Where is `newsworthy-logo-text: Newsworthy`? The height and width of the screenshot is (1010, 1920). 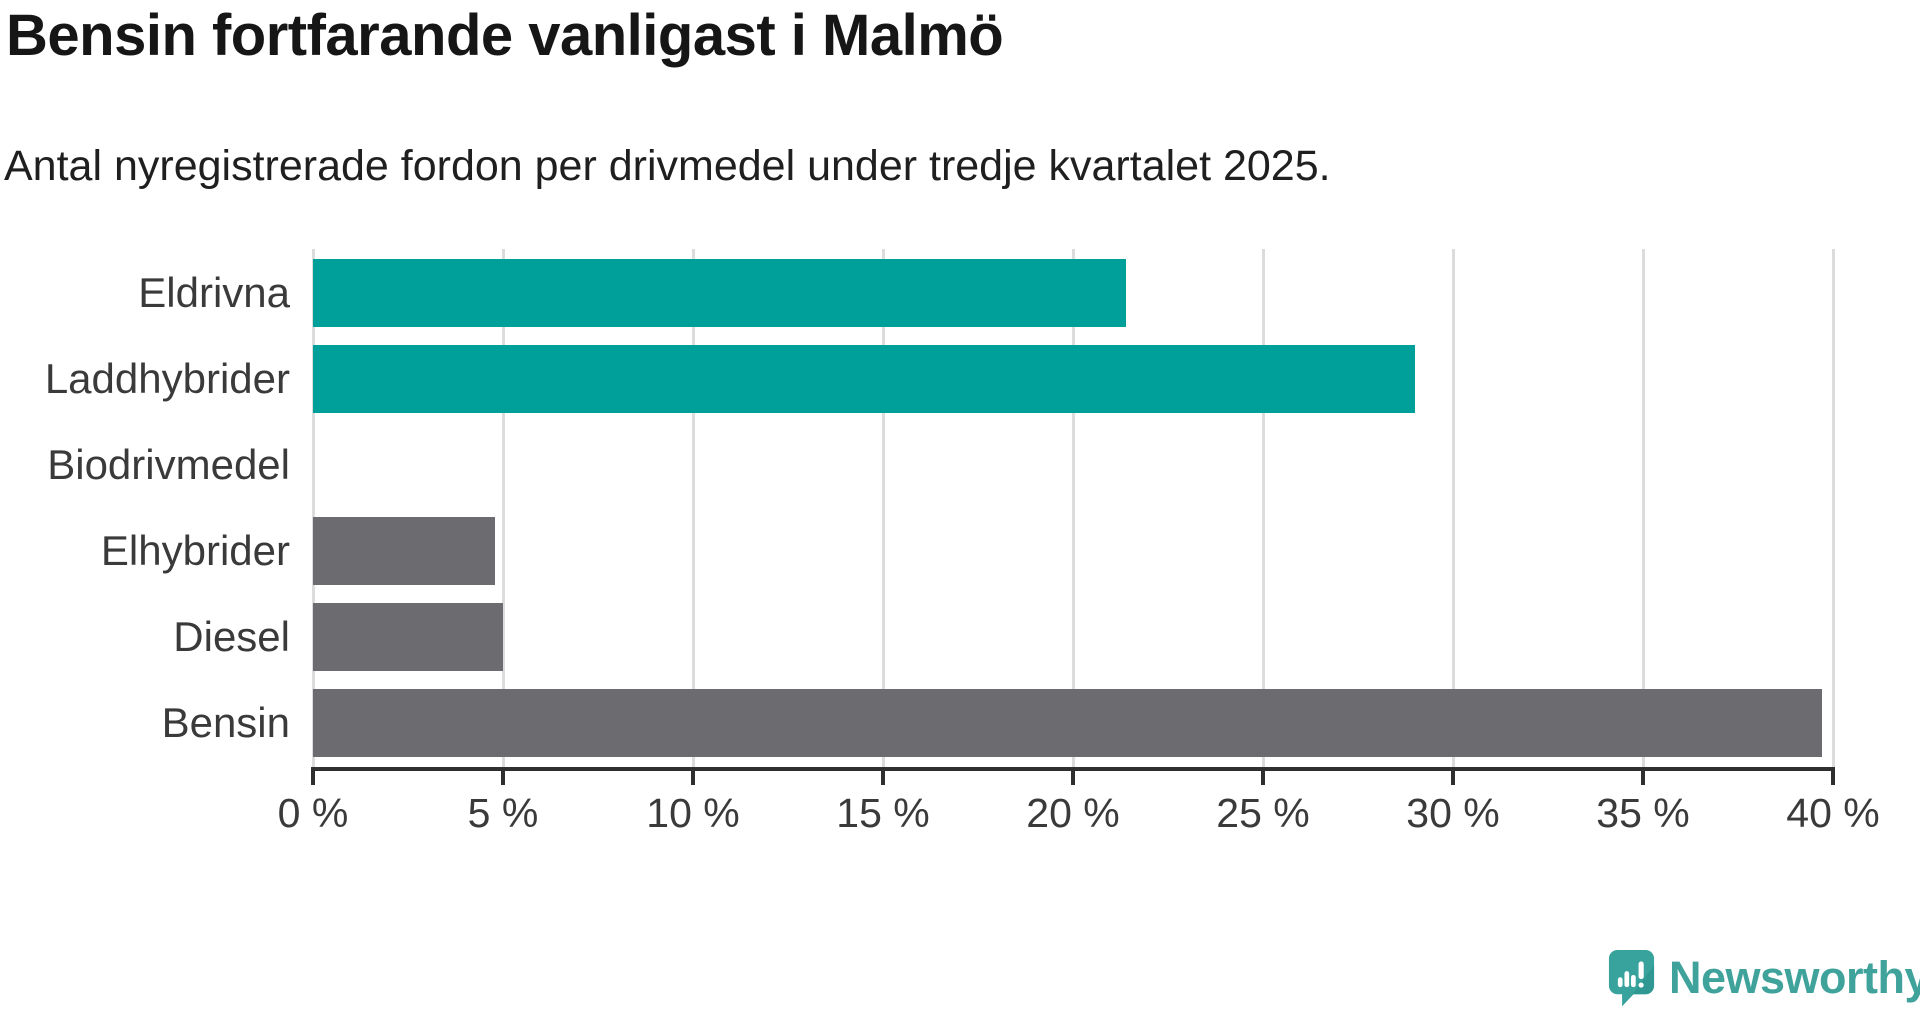 newsworthy-logo-text: Newsworthy is located at coordinates (1794, 977).